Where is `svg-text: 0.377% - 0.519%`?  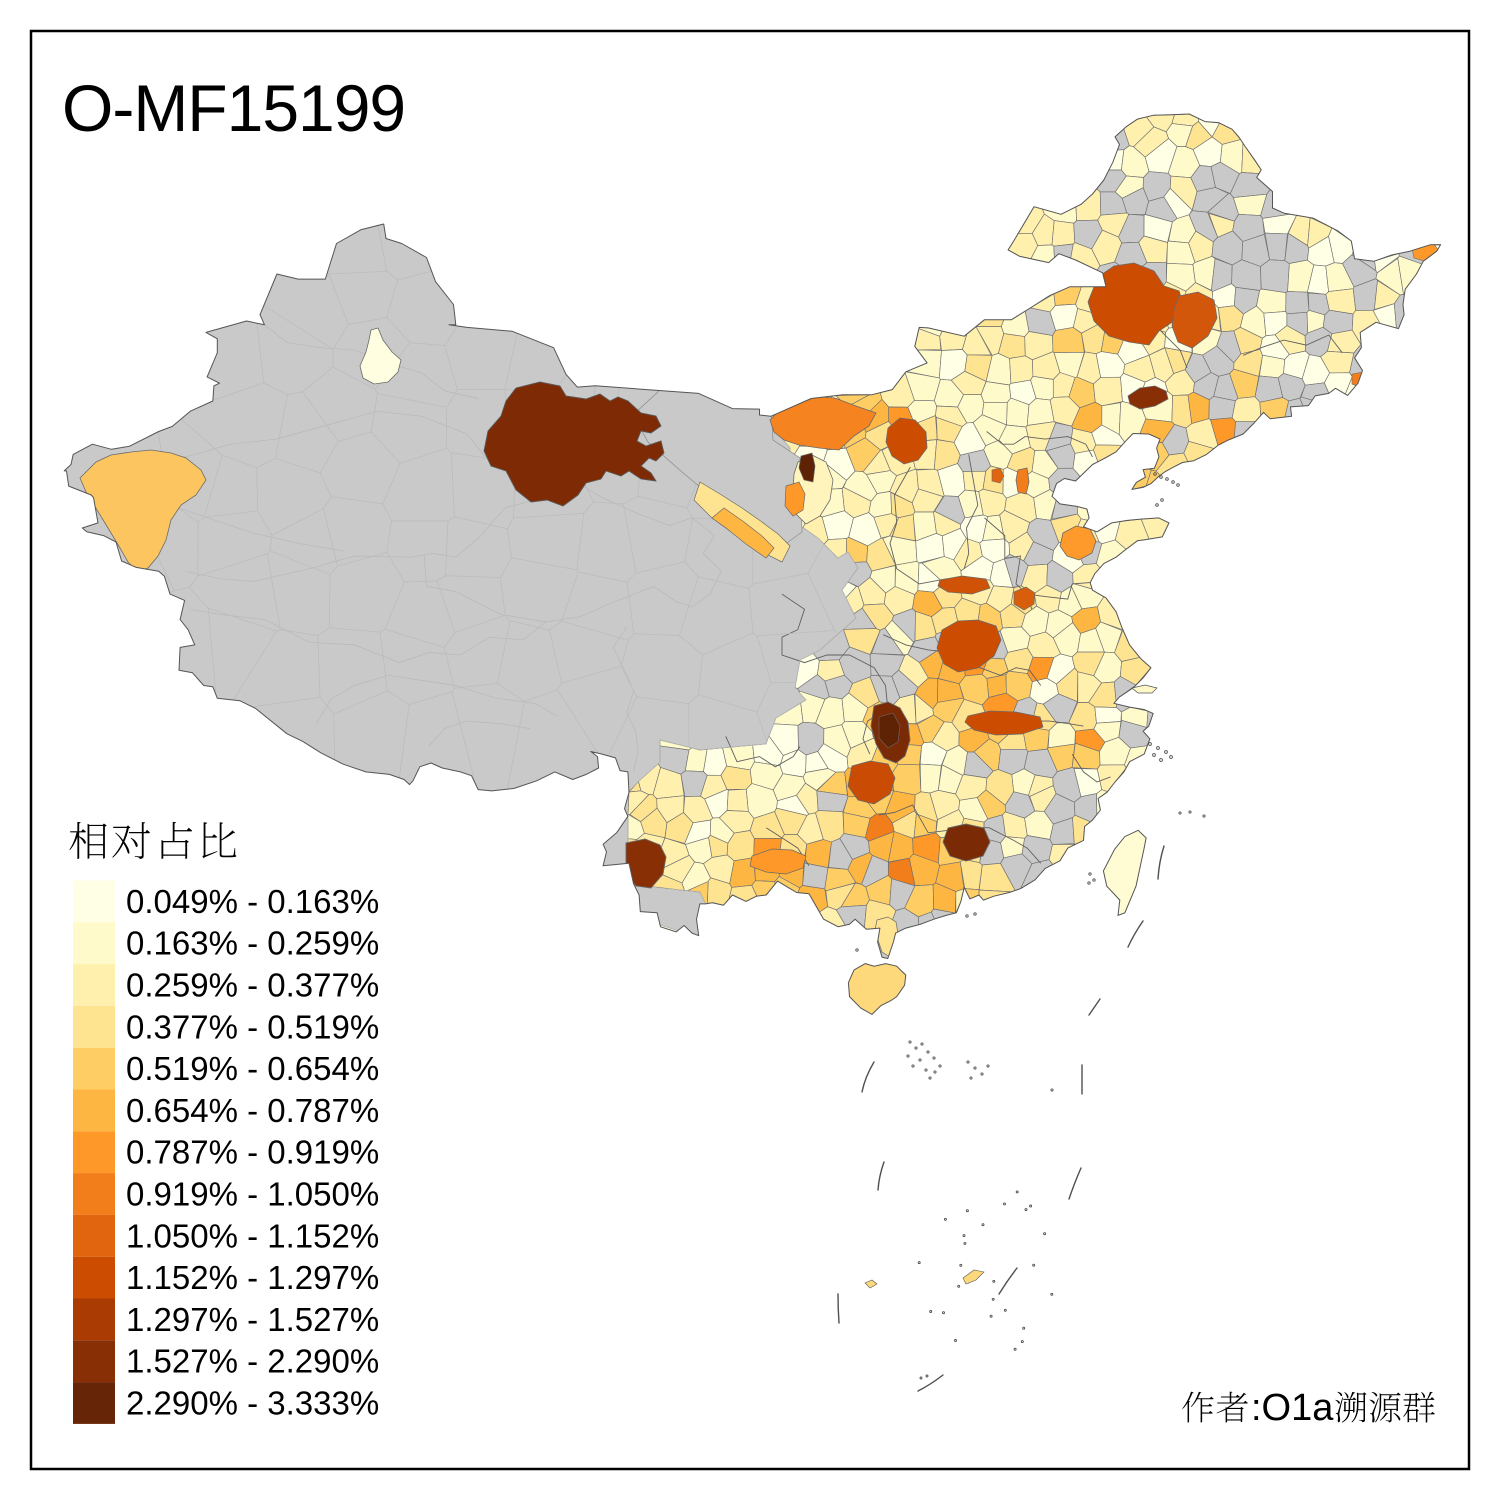
svg-text: 0.377% - 0.519% is located at coordinates (252, 1026).